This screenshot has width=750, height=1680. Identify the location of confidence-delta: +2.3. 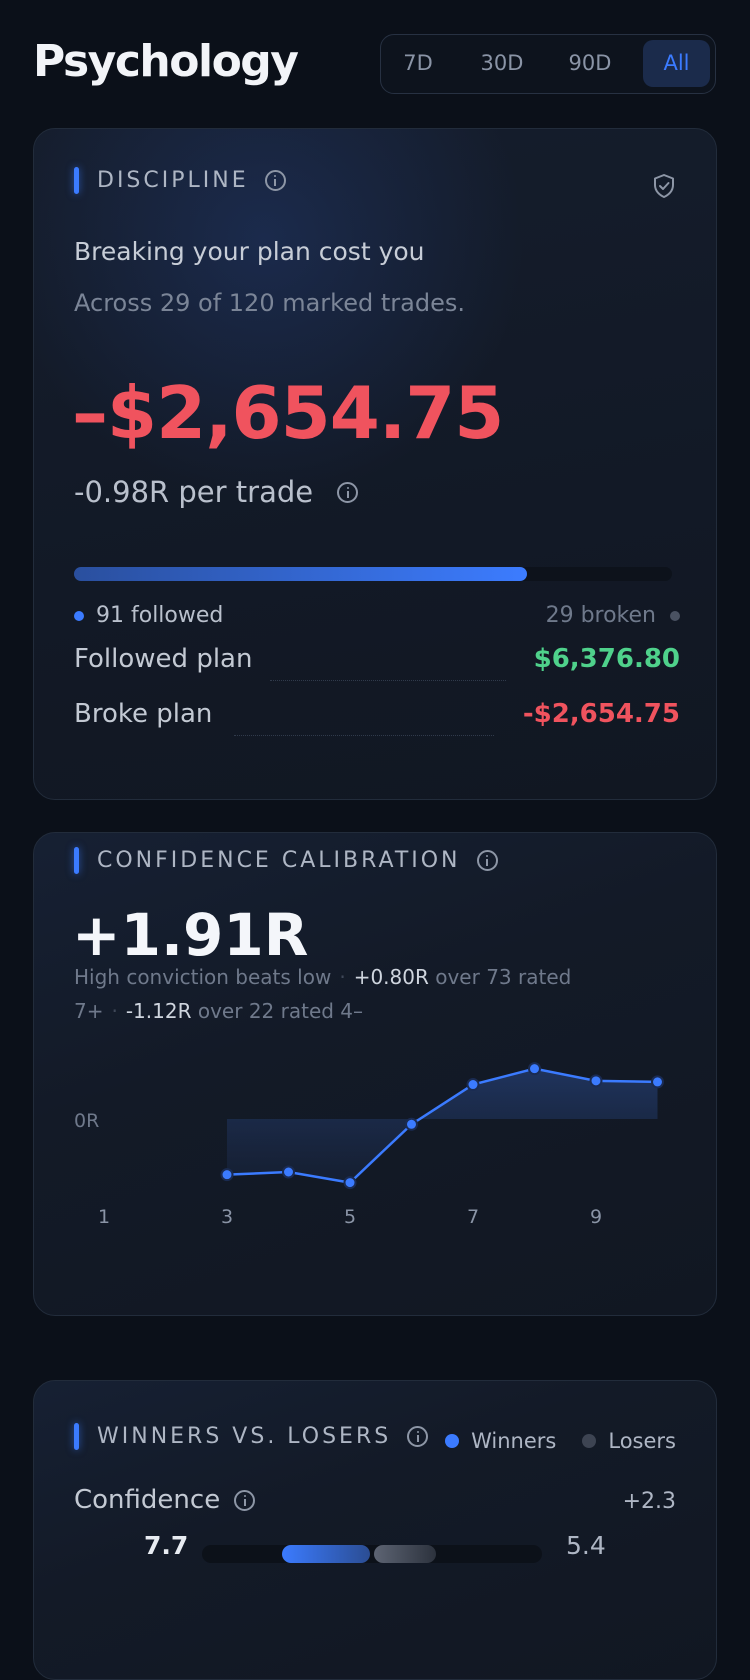
(649, 1501).